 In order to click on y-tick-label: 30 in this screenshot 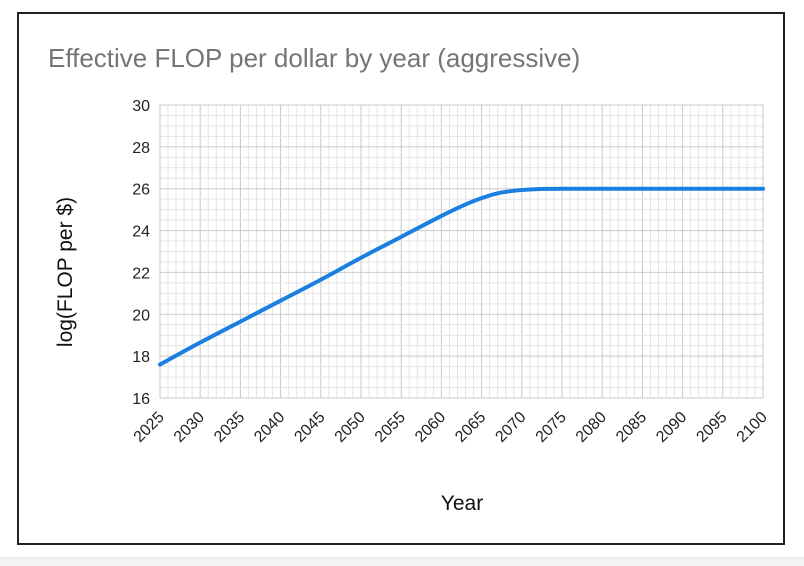, I will do `click(141, 106)`.